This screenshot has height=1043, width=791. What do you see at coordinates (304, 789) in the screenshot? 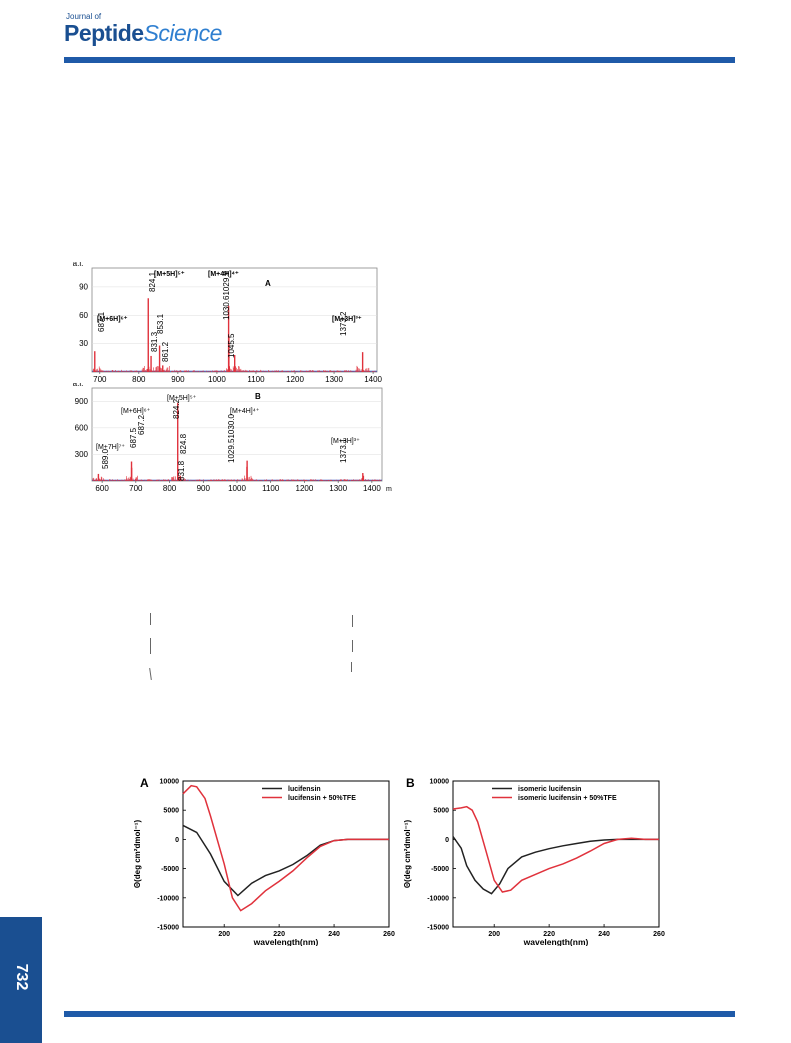
I see `legend-label: lucifensin` at bounding box center [304, 789].